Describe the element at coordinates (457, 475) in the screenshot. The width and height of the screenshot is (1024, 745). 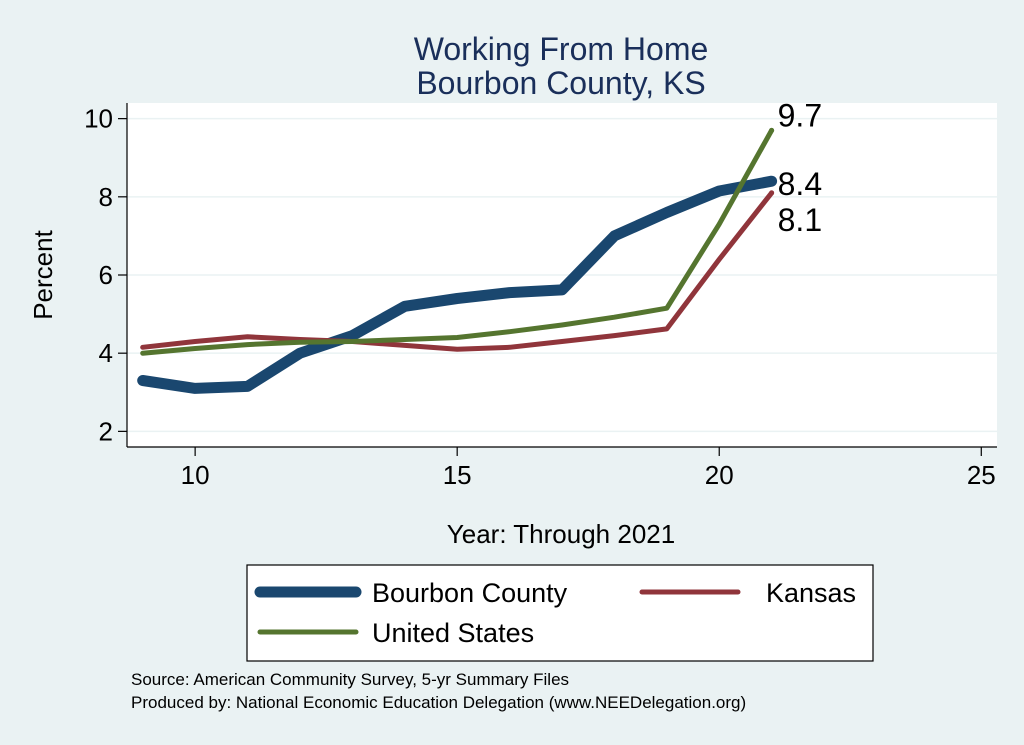
I see `x-tick-label-15: 15` at that location.